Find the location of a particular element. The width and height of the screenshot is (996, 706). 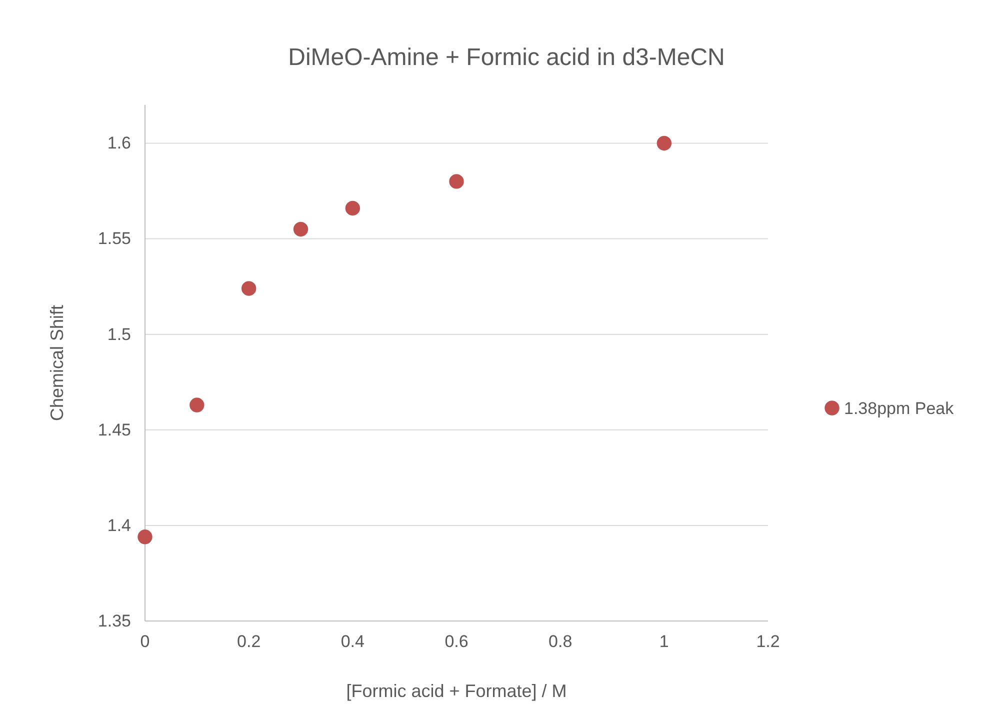

x-tick-label: 0 is located at coordinates (145, 642).